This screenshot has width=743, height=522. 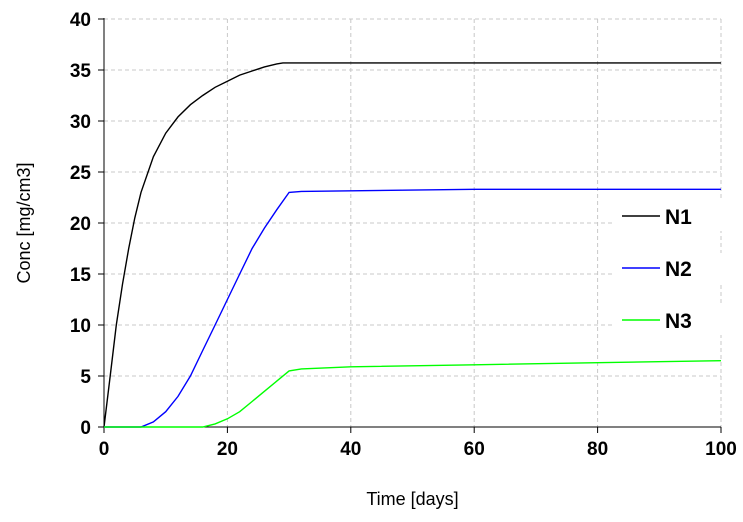 I want to click on legend: N1 N2 N3, so click(x=667, y=268).